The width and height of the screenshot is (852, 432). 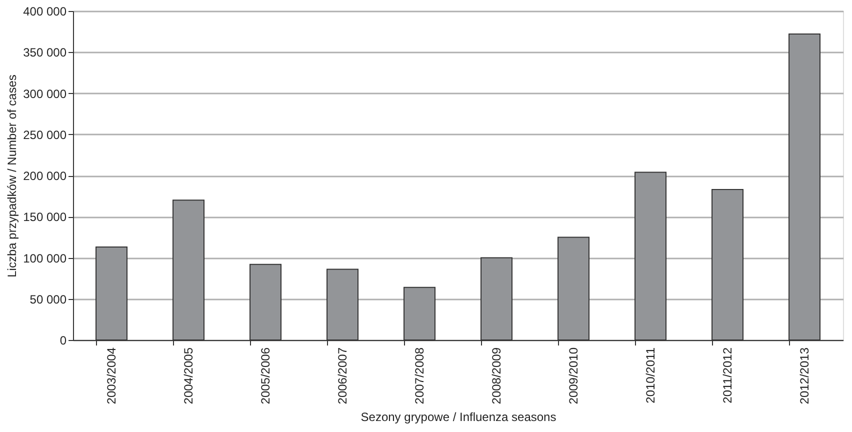 I want to click on x-tick-label: 2012/2013, so click(x=805, y=375).